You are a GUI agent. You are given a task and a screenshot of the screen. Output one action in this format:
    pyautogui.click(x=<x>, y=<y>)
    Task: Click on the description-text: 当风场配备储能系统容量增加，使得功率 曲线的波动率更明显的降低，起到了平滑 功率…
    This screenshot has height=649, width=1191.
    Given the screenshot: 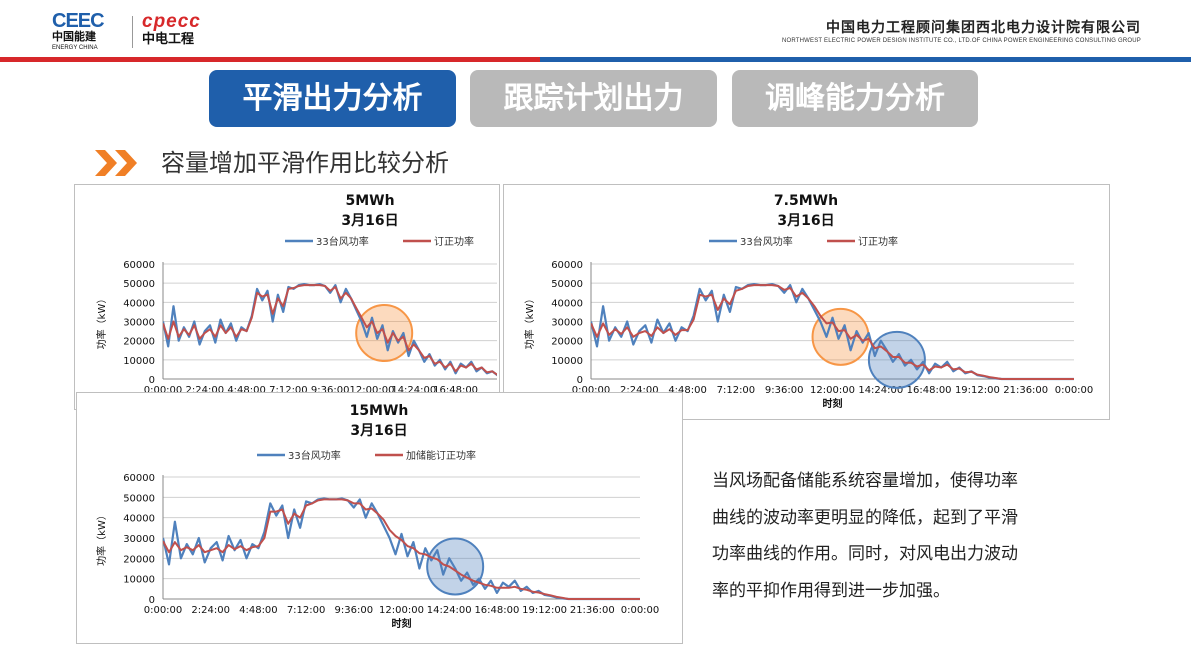 What is the action you would take?
    pyautogui.click(x=912, y=536)
    